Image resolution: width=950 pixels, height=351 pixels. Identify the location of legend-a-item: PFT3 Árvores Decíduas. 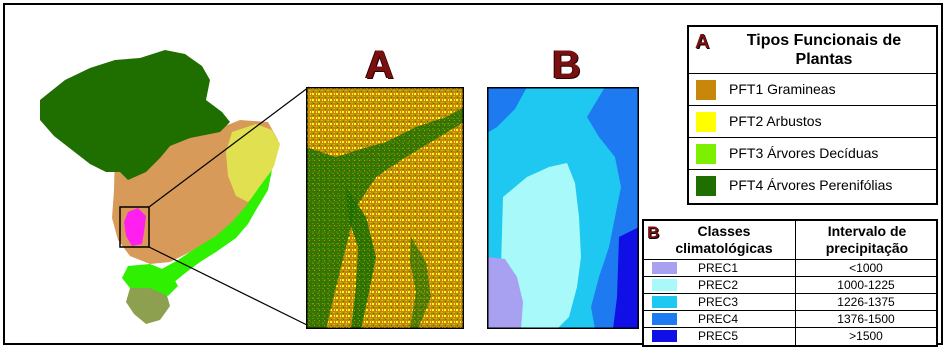
(812, 154).